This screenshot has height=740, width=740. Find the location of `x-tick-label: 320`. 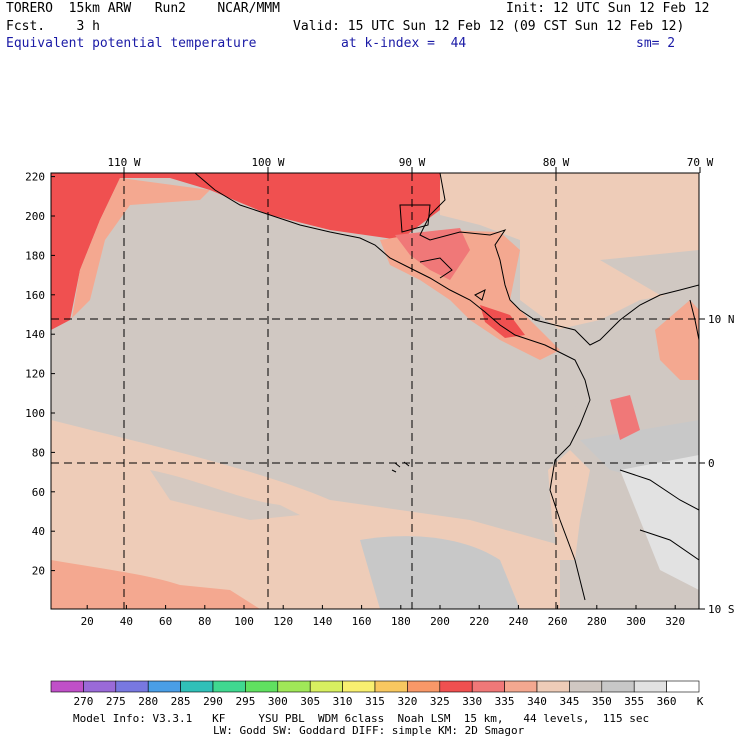

x-tick-label: 320 is located at coordinates (675, 621).